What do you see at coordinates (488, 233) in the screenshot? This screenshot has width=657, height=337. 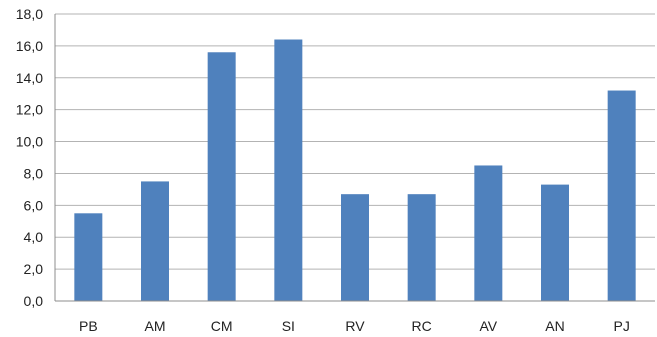 I see `bar-av` at bounding box center [488, 233].